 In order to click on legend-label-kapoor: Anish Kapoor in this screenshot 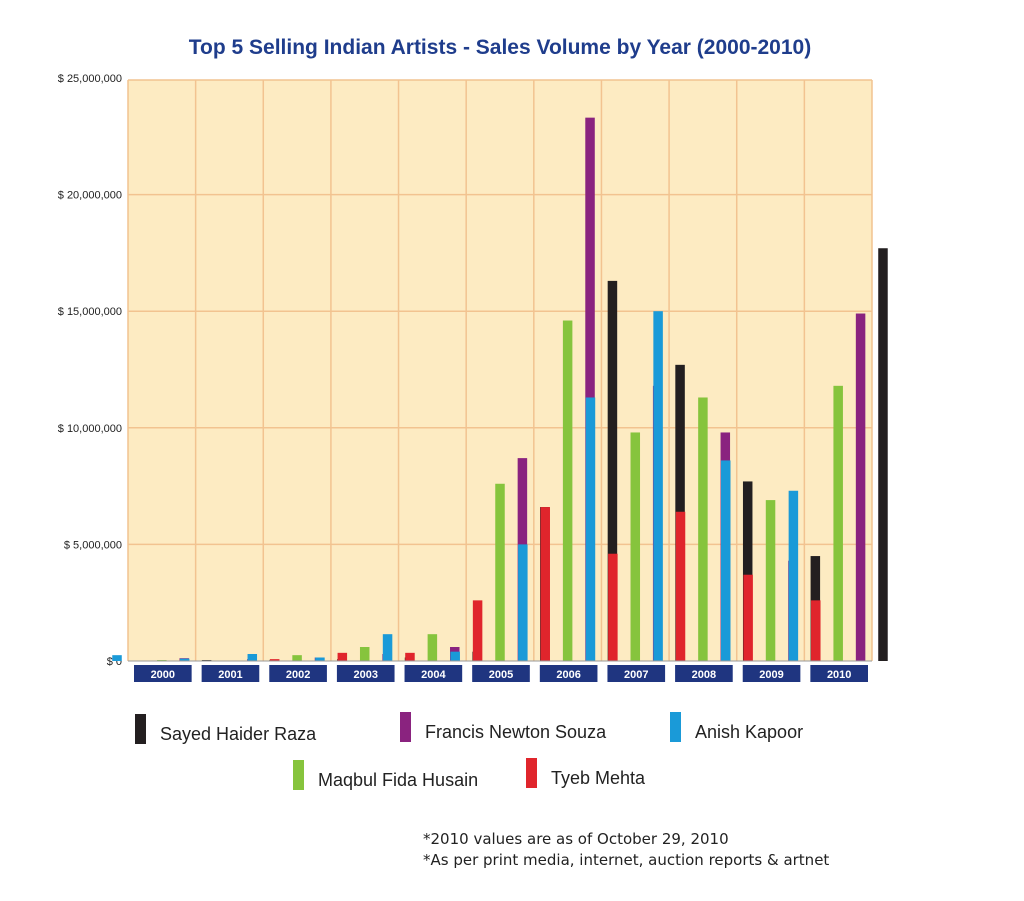, I will do `click(749, 732)`.